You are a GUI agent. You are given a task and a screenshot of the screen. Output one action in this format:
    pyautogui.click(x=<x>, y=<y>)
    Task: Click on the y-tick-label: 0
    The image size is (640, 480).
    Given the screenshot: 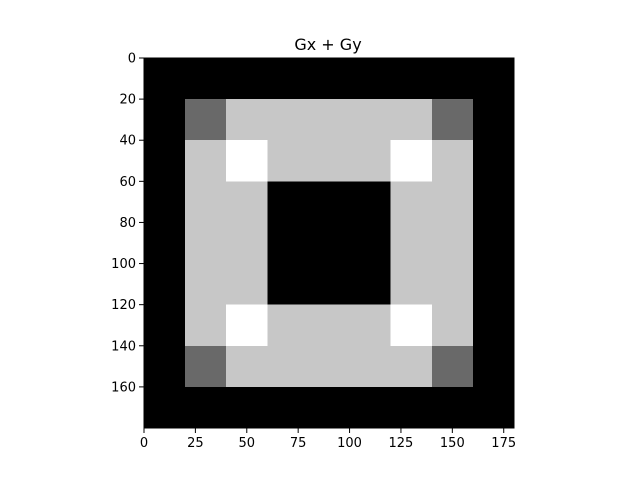 What is the action you would take?
    pyautogui.click(x=132, y=59)
    